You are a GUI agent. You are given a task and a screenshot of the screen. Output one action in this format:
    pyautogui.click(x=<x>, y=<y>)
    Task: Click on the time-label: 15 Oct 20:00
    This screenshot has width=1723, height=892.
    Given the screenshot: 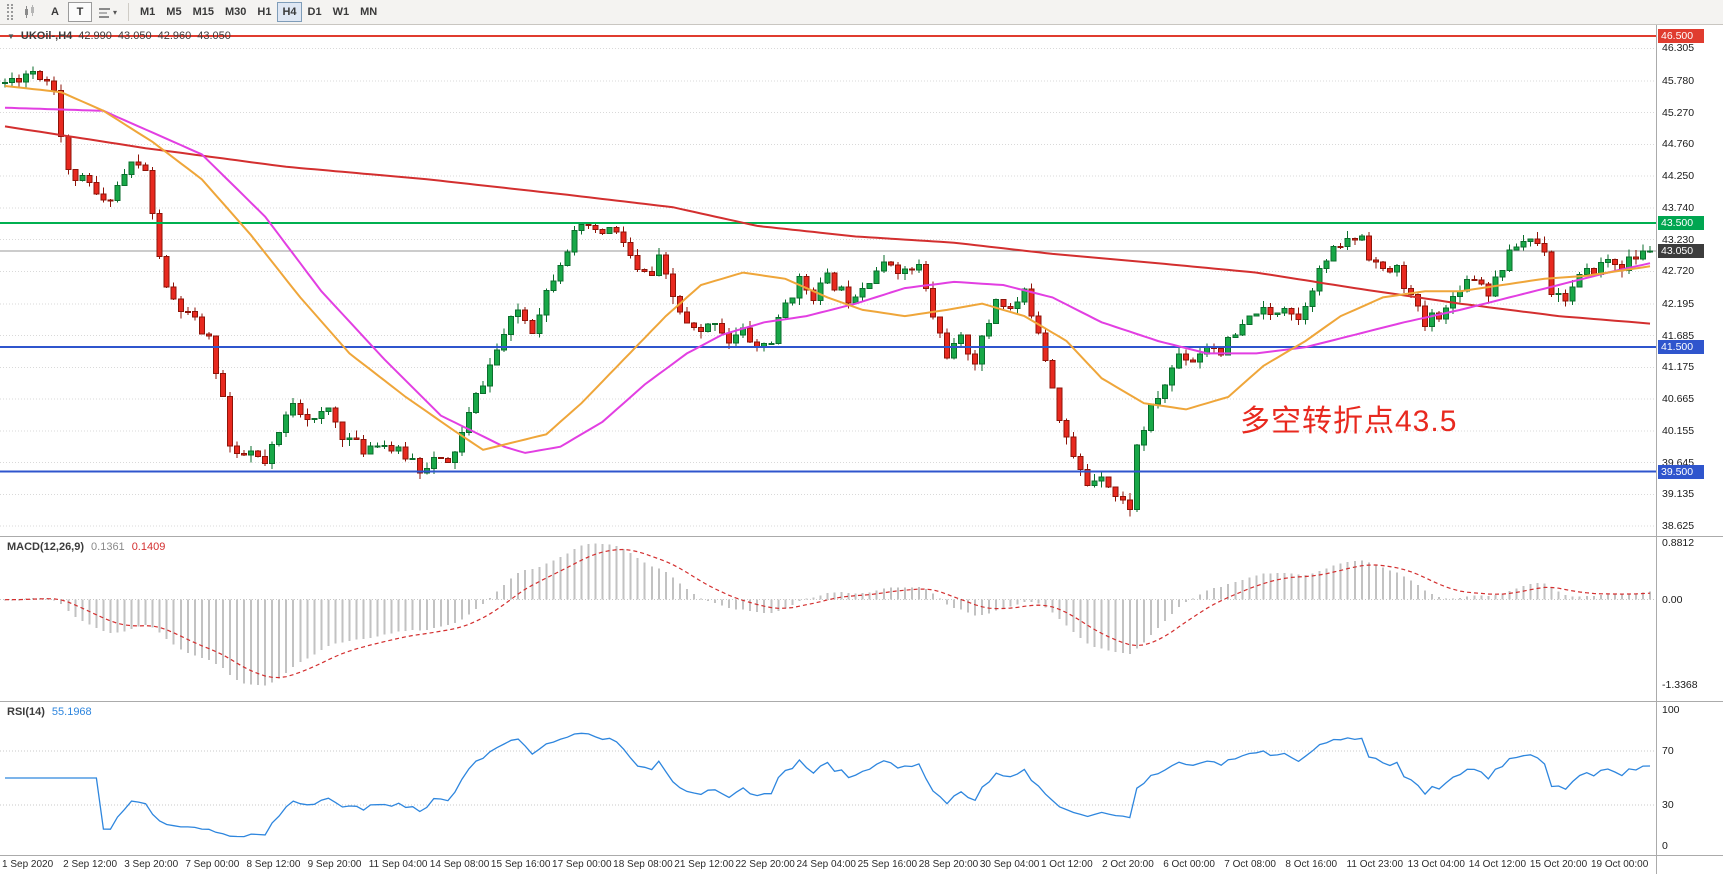 What is the action you would take?
    pyautogui.click(x=1558, y=864)
    